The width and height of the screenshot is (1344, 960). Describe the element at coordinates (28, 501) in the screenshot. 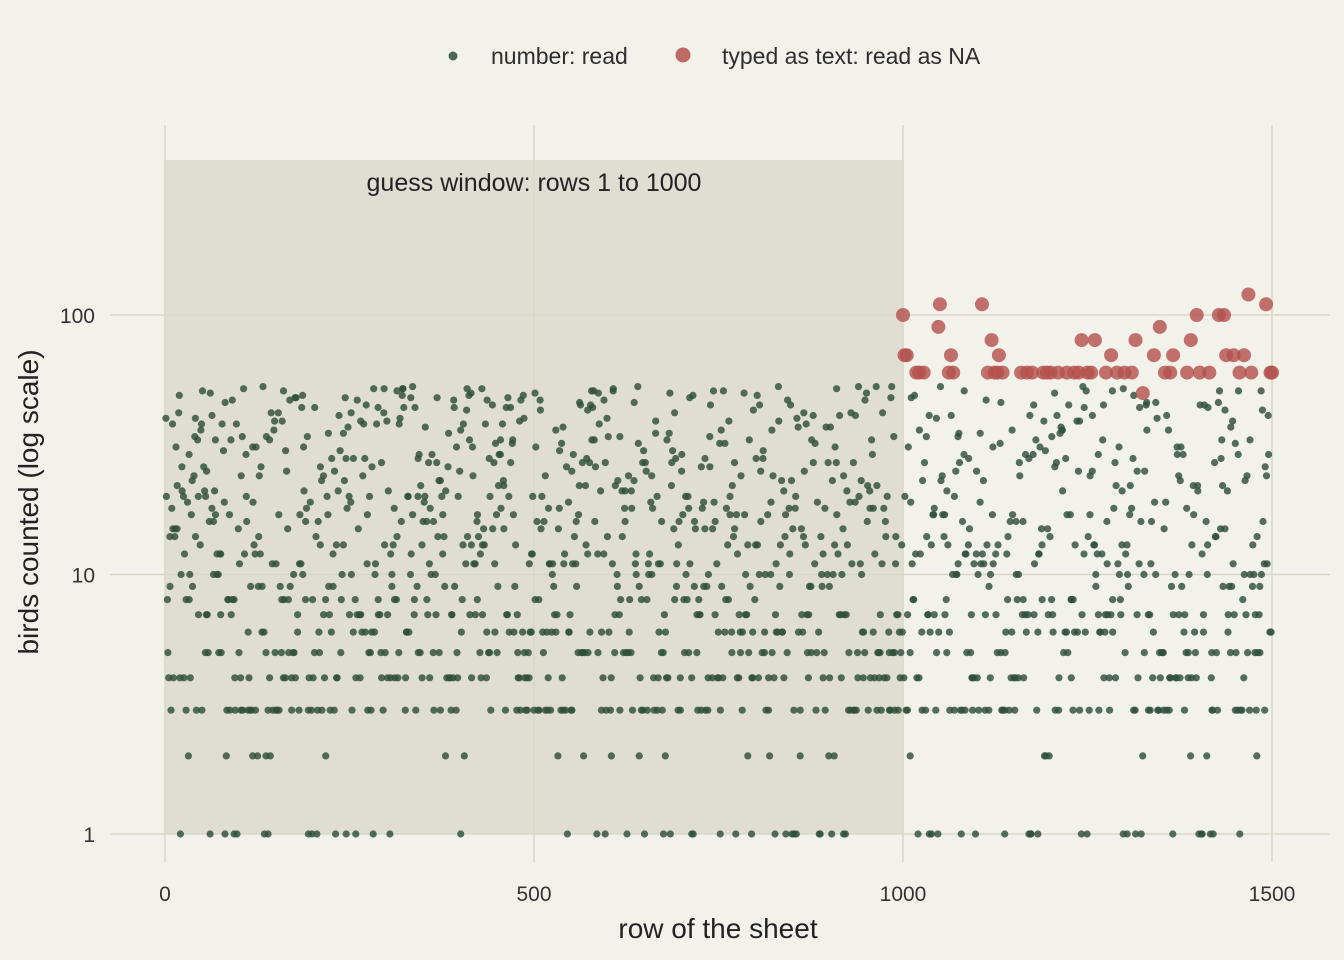

I see `y-axis-title: birds counted (log scale)` at that location.